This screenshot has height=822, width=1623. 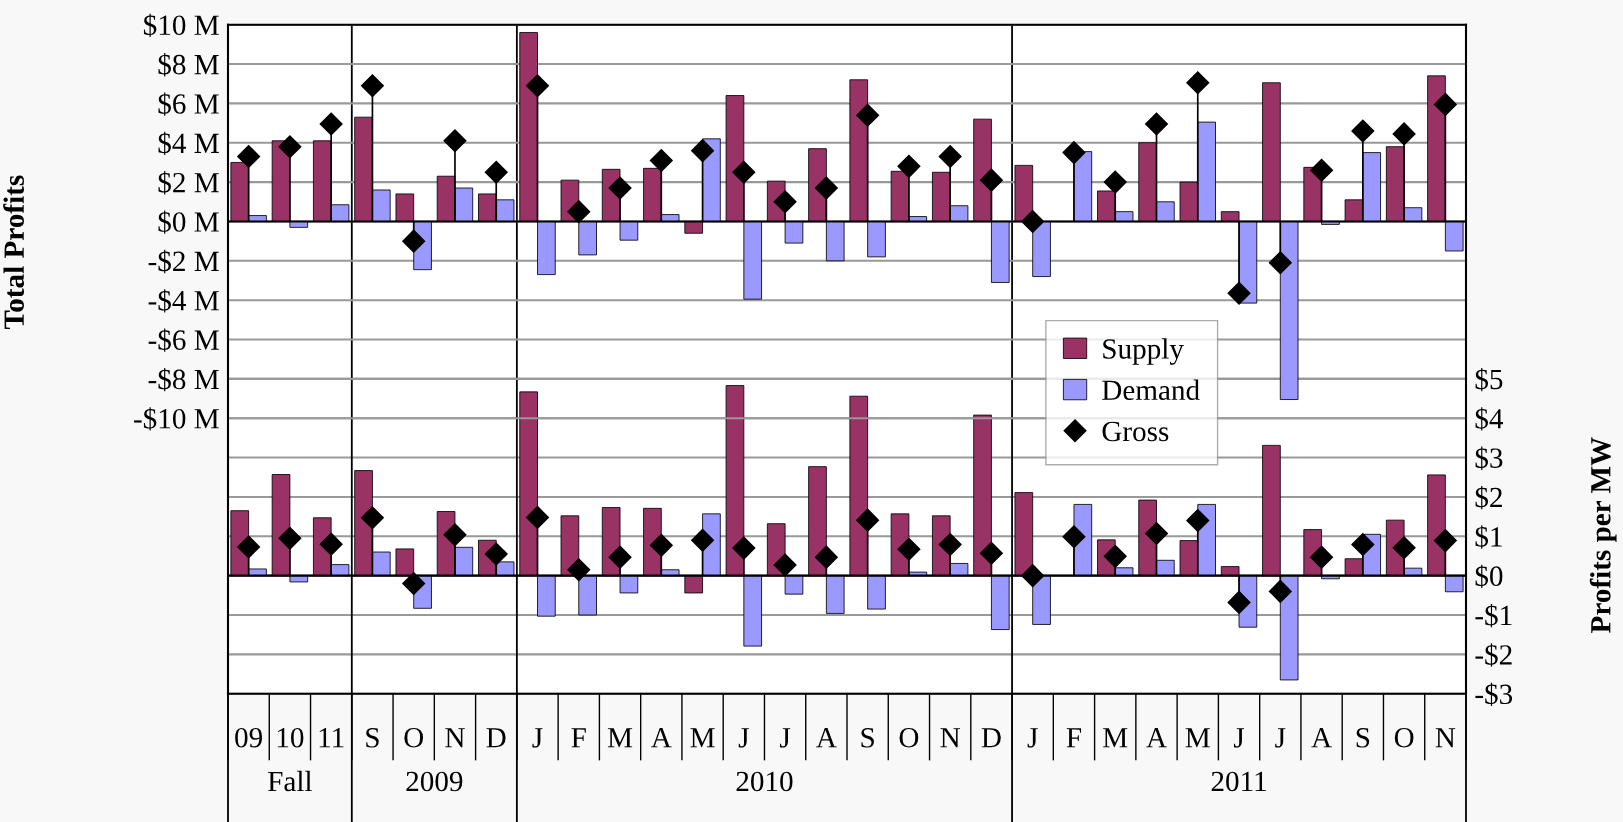 What do you see at coordinates (331, 738) in the screenshot?
I see `x-tick-label: 11` at bounding box center [331, 738].